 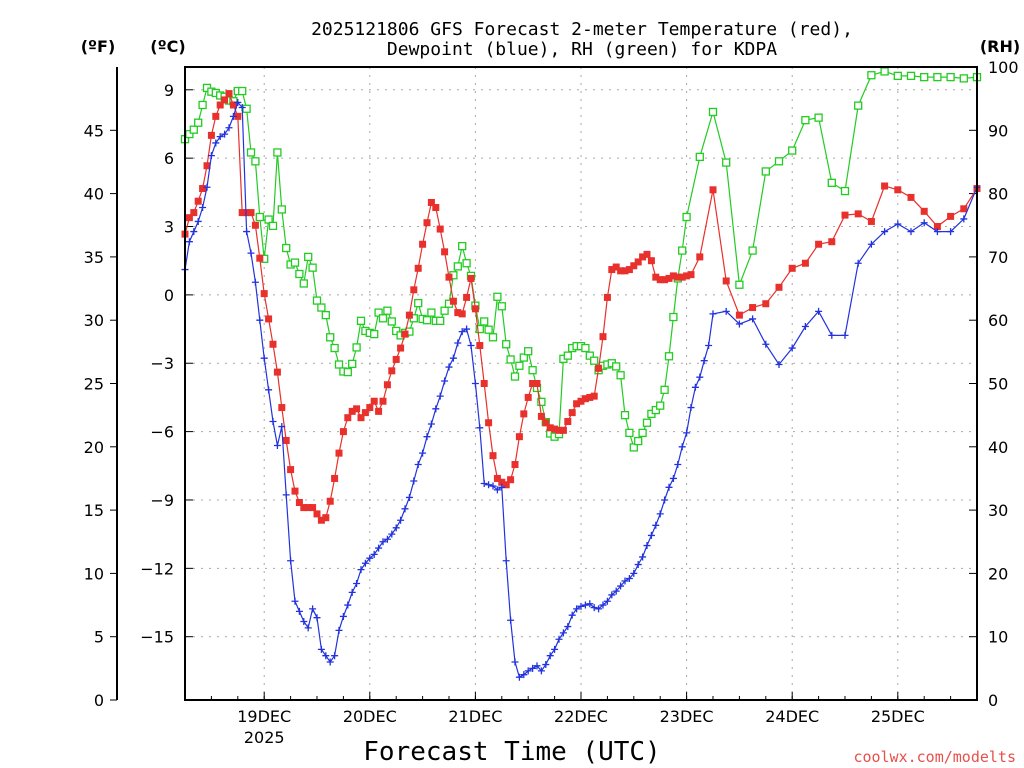 I want to click on x-tick-label: 21DEC, so click(x=475, y=716).